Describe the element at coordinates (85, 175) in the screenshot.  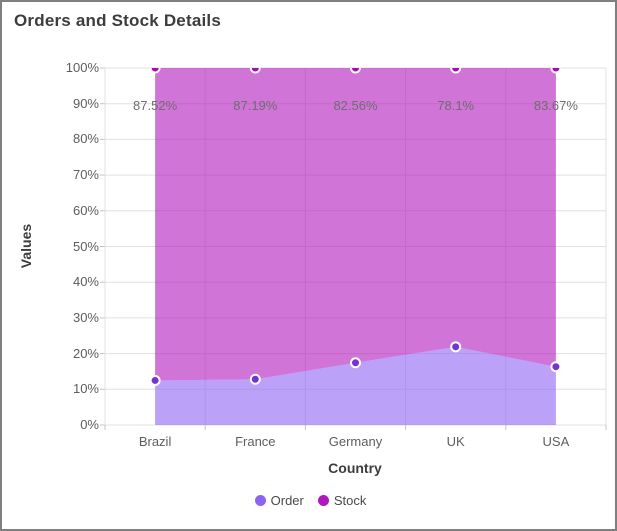
I see `y-axis-label: 70%` at that location.